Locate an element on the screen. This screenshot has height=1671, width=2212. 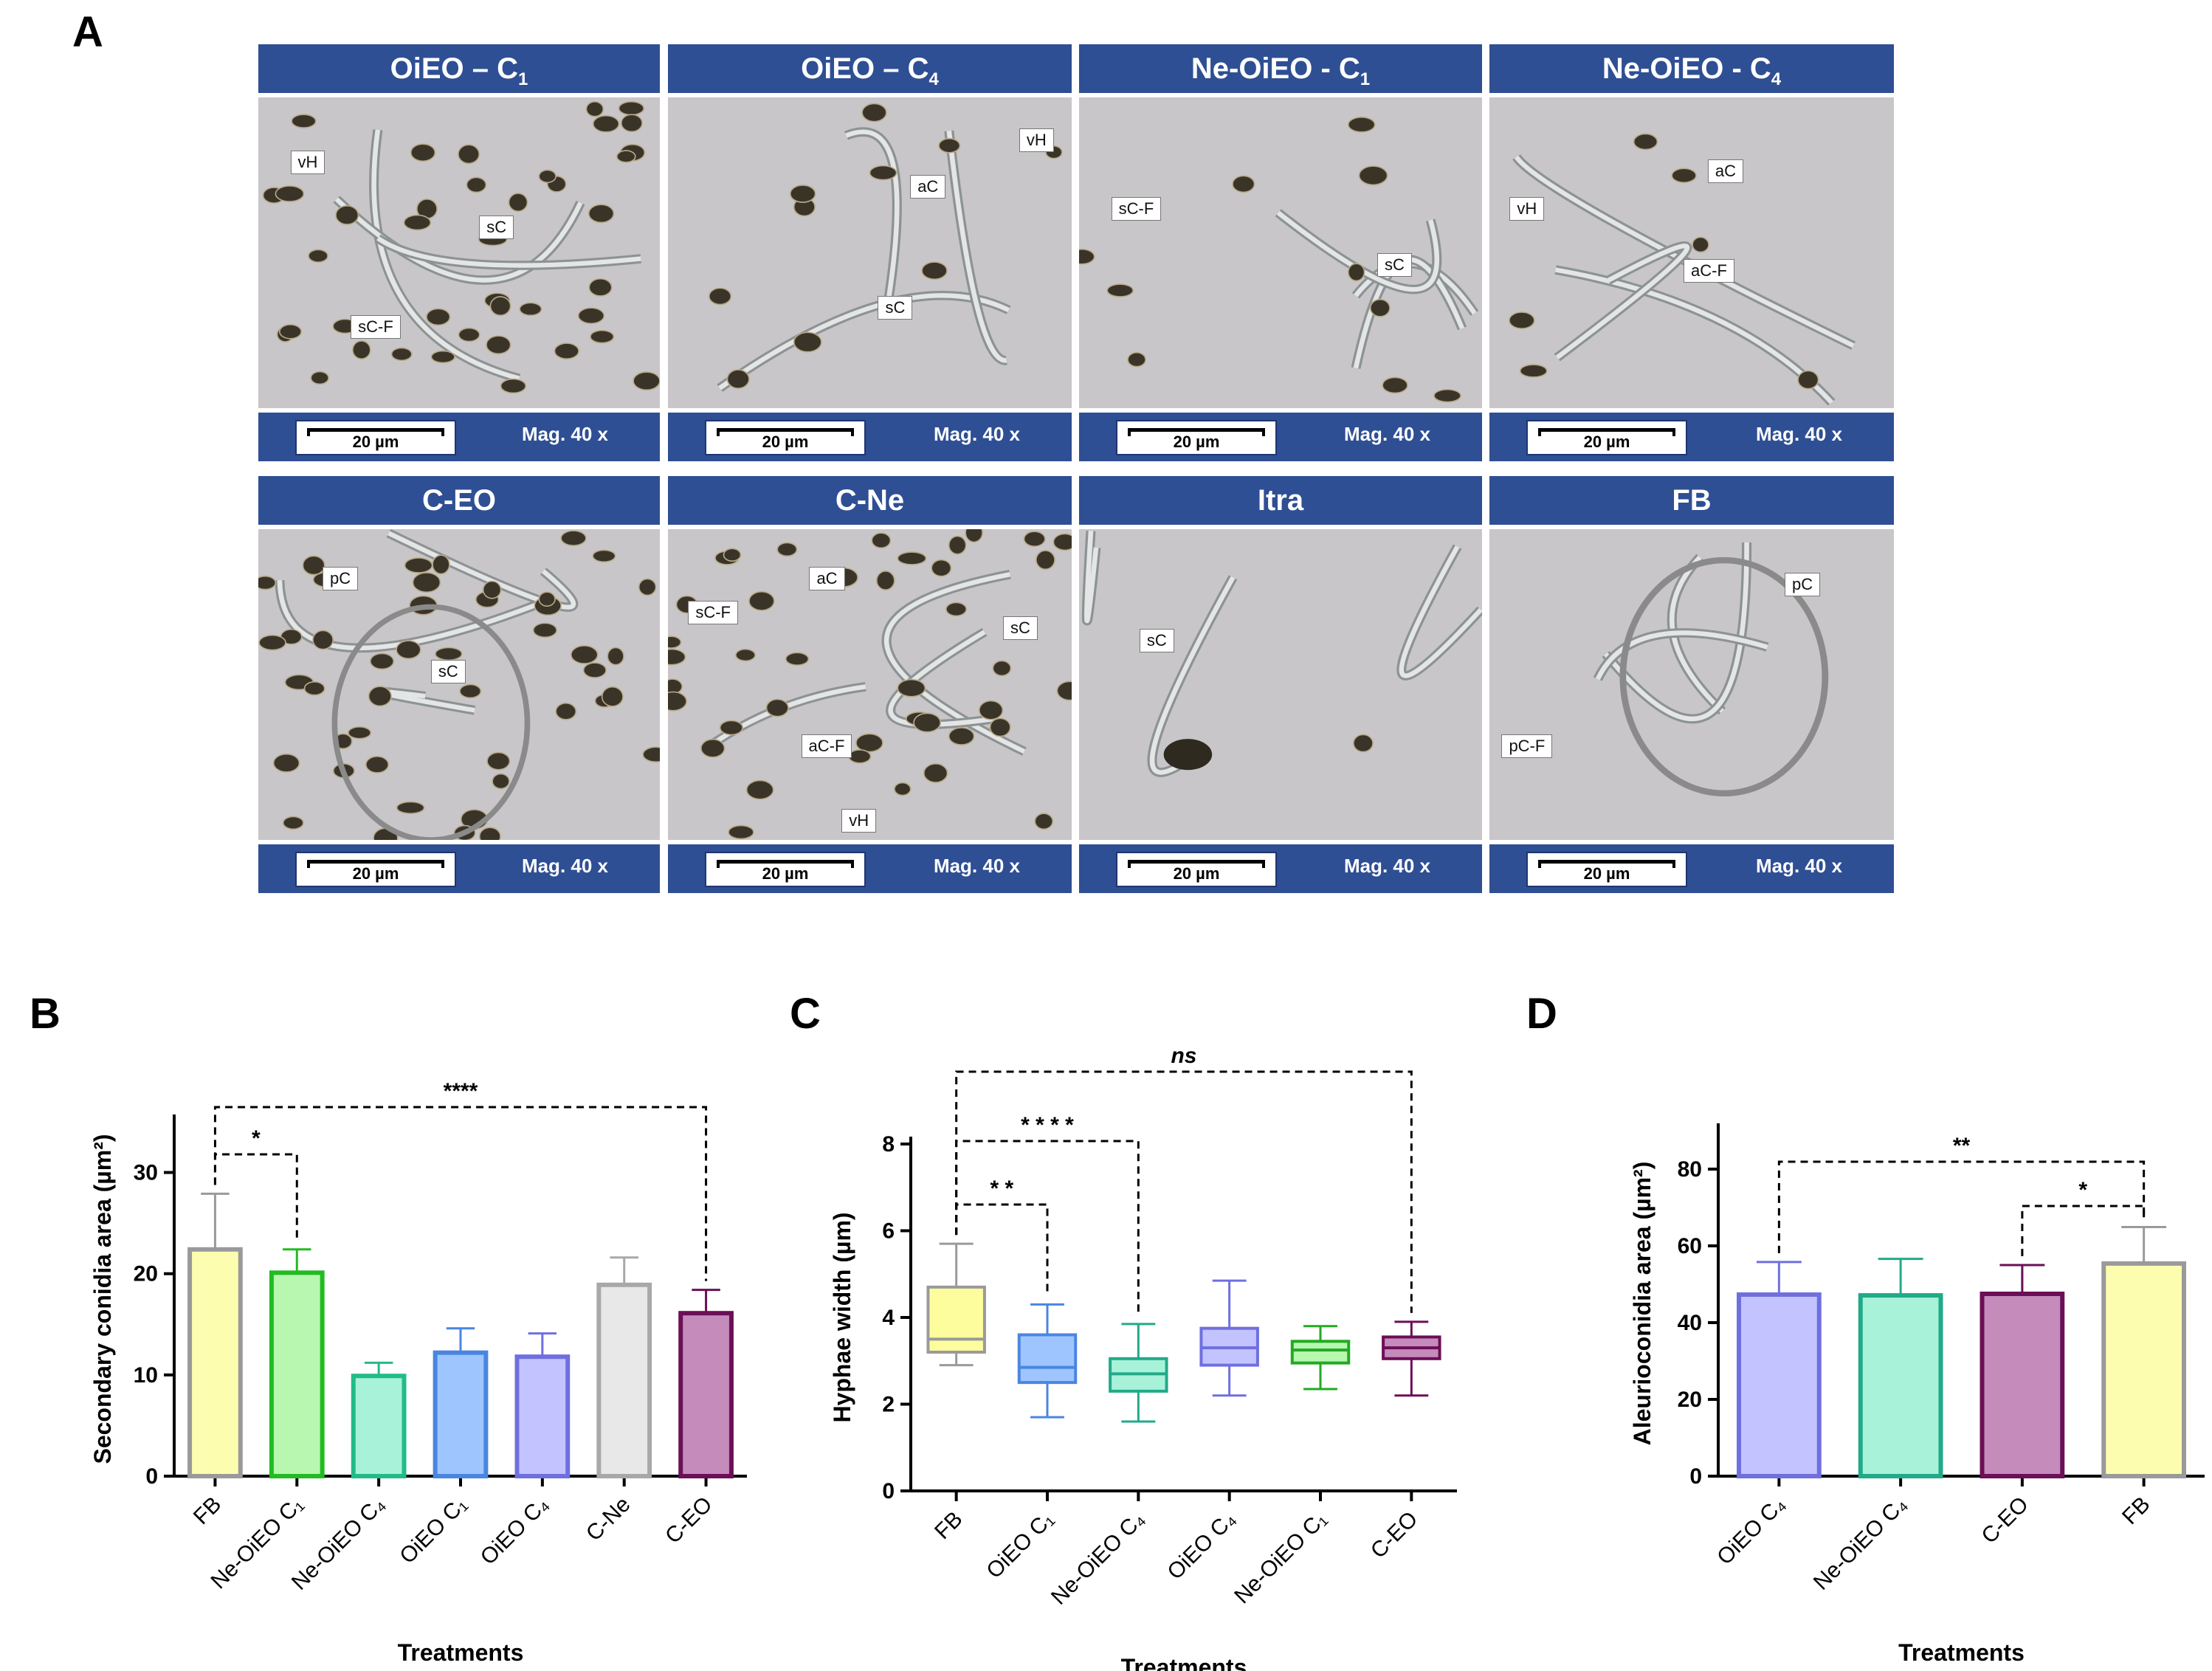
micrograph-tile: OiEO – C4 vH aC sC 20 µm Mag. 40 x is located at coordinates (870, 252).